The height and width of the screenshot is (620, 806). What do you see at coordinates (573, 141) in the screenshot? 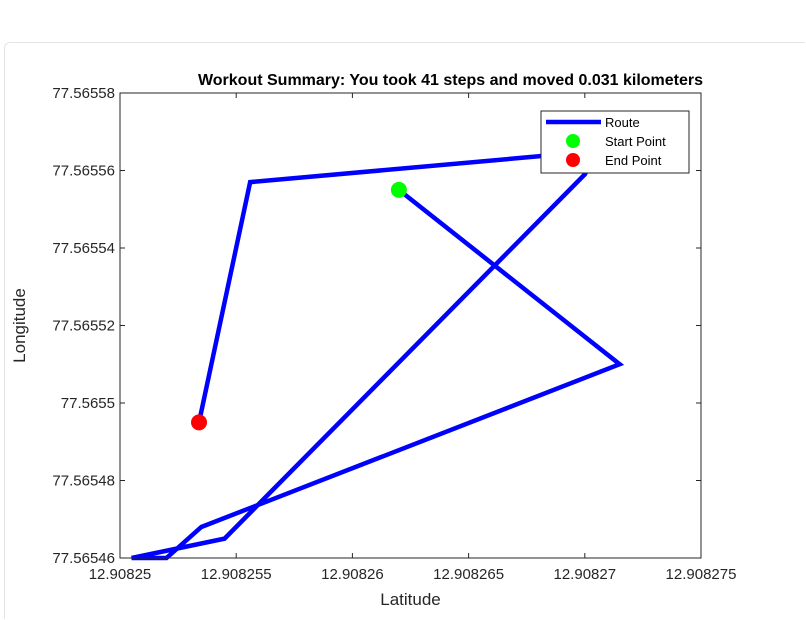
I see `legend-start-point-swatch` at bounding box center [573, 141].